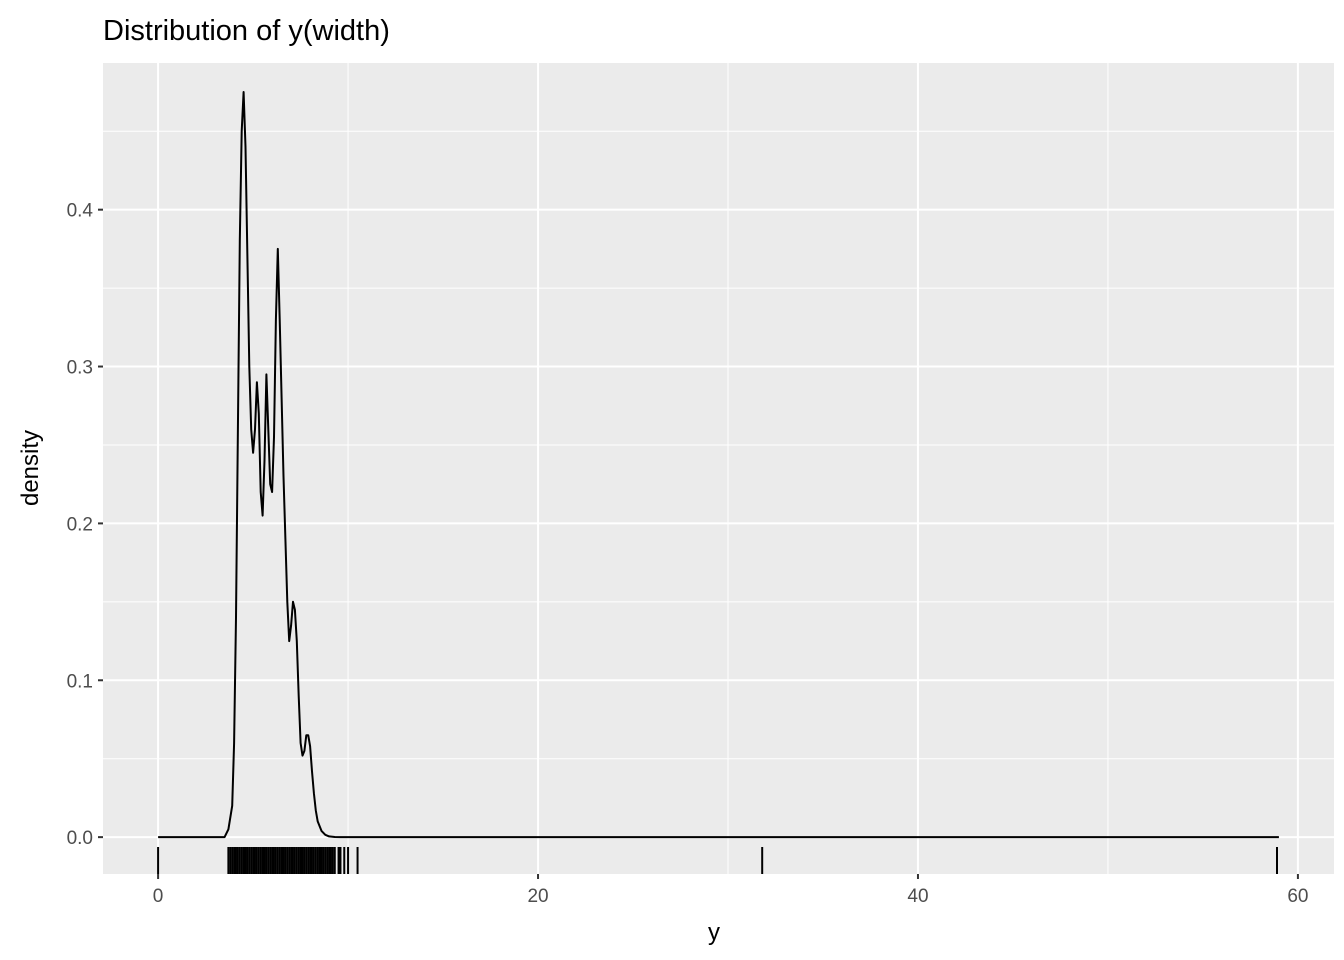 The width and height of the screenshot is (1344, 960). Describe the element at coordinates (718, 860) in the screenshot. I see `rug-marks` at that location.